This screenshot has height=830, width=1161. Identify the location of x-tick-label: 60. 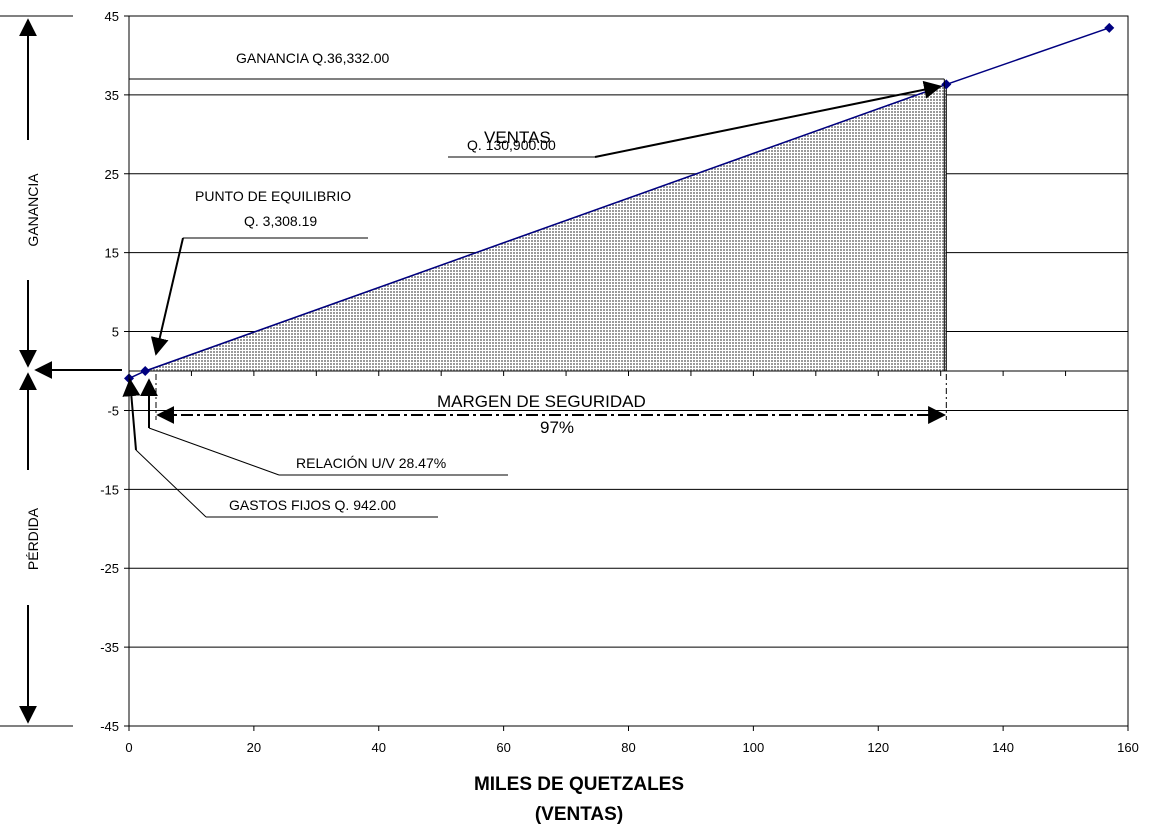
(503, 747).